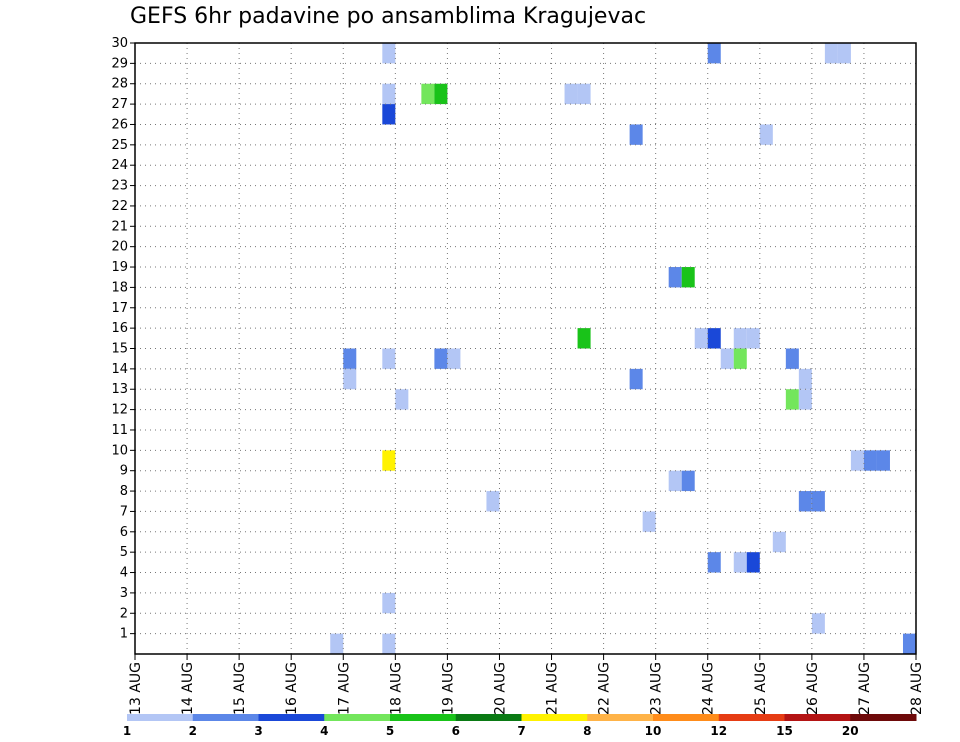  I want to click on x-tick-label: 19 AUG, so click(448, 688).